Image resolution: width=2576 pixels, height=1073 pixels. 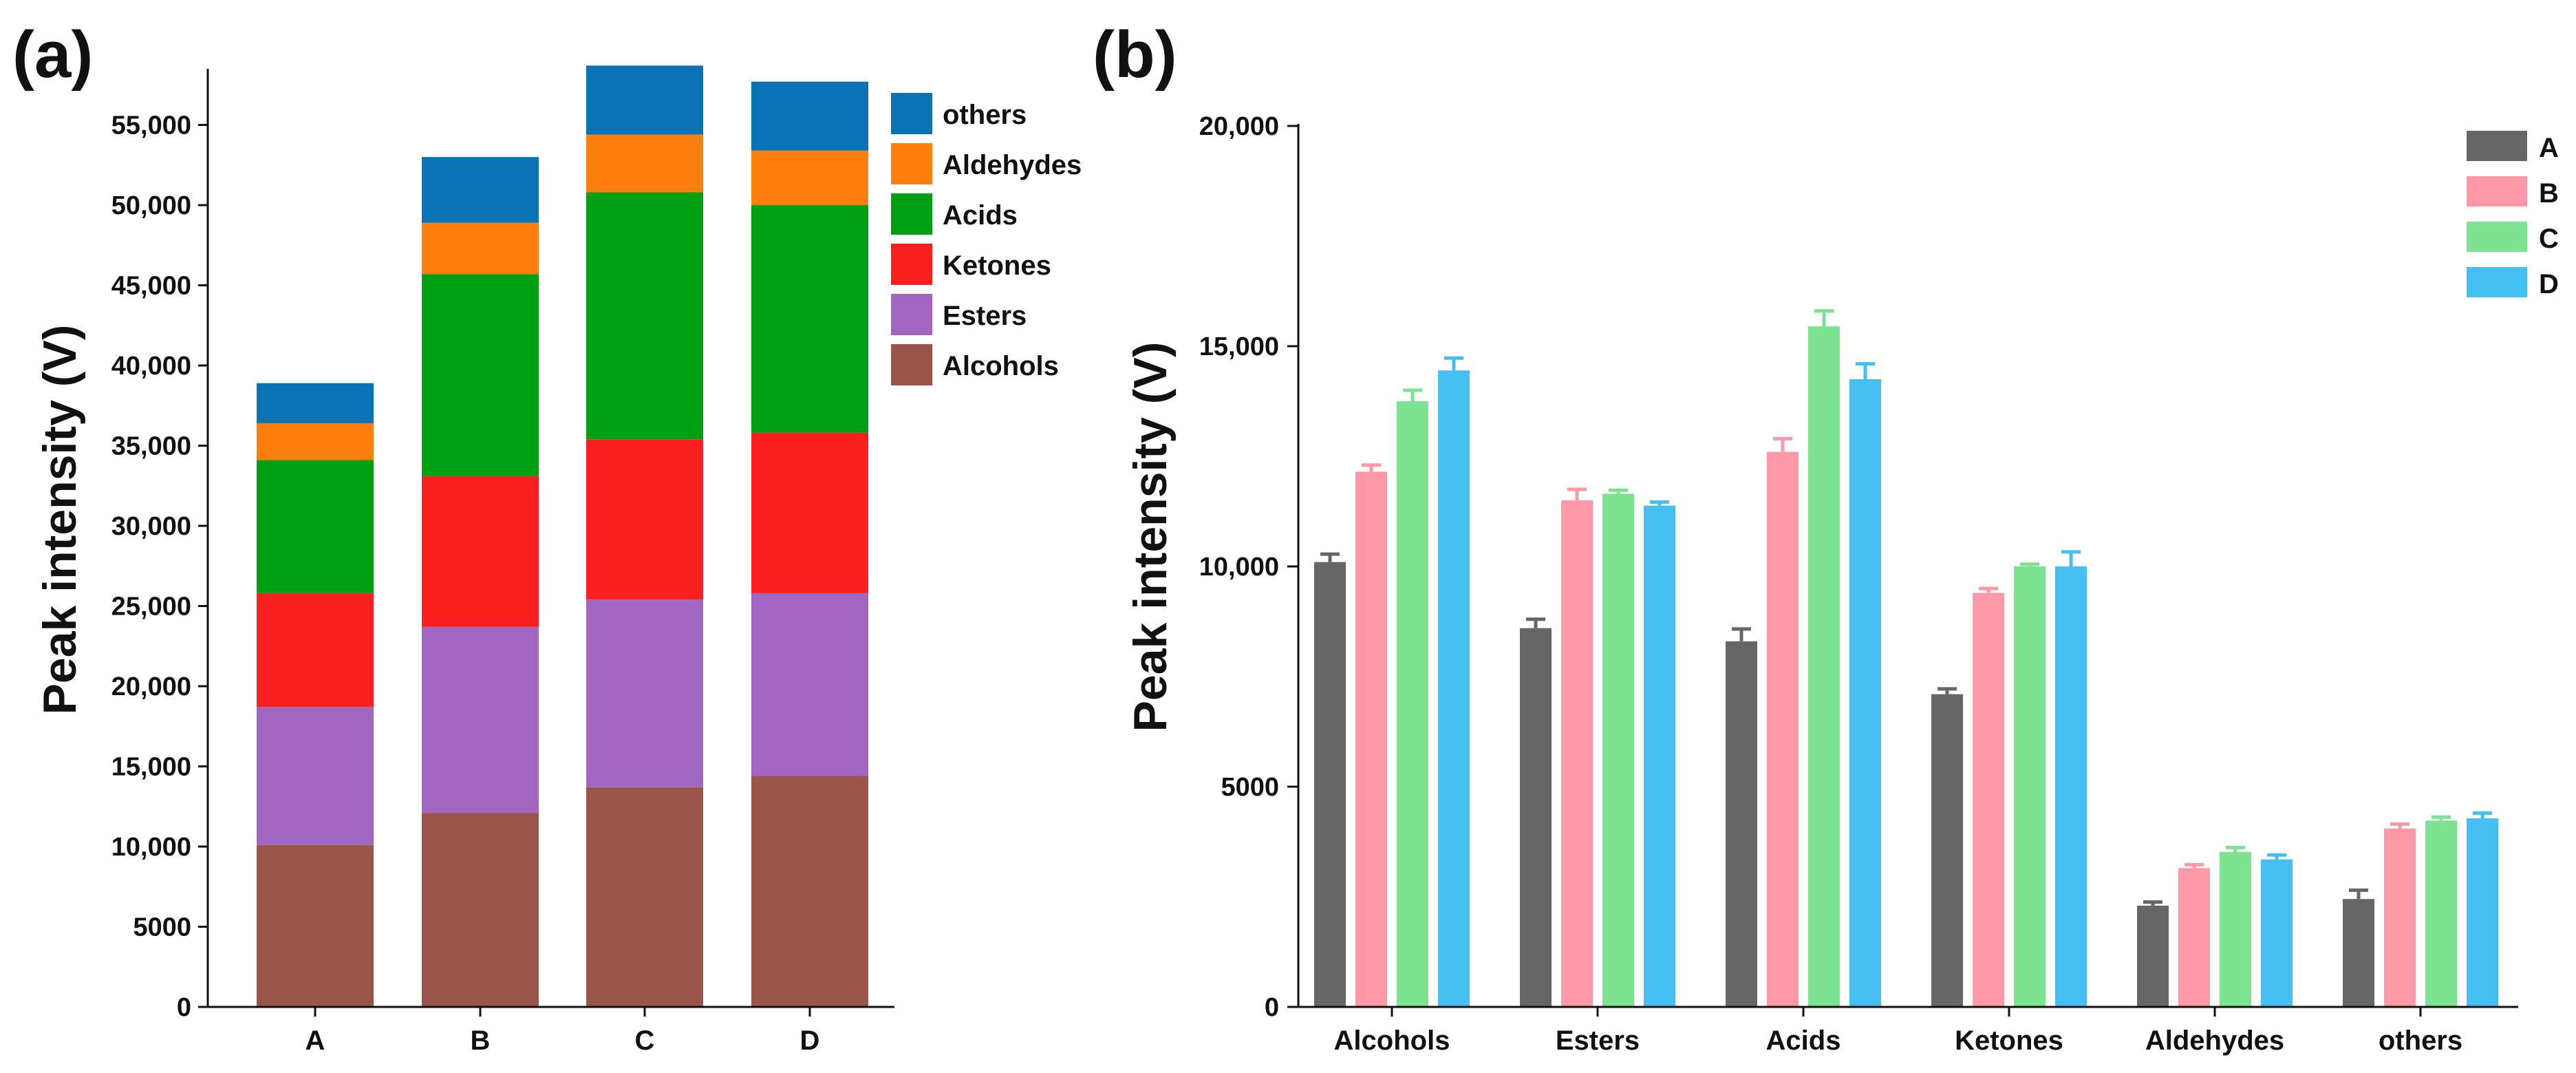 What do you see at coordinates (2441, 914) in the screenshot?
I see `panel-b-bar-others-c` at bounding box center [2441, 914].